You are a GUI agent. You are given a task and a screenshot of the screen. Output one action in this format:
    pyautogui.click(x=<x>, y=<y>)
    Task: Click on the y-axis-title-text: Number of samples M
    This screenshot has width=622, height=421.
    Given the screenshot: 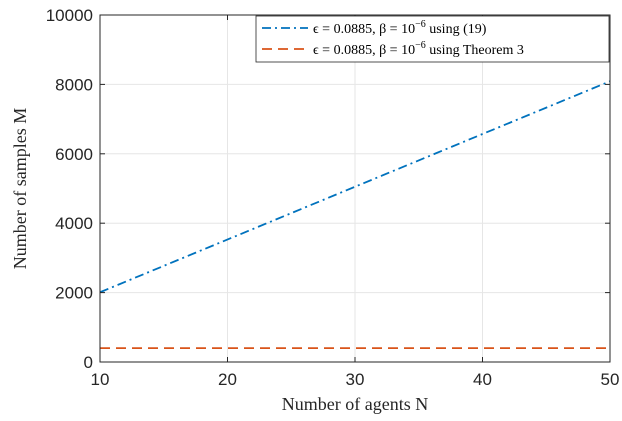 What is the action you would take?
    pyautogui.click(x=20, y=188)
    